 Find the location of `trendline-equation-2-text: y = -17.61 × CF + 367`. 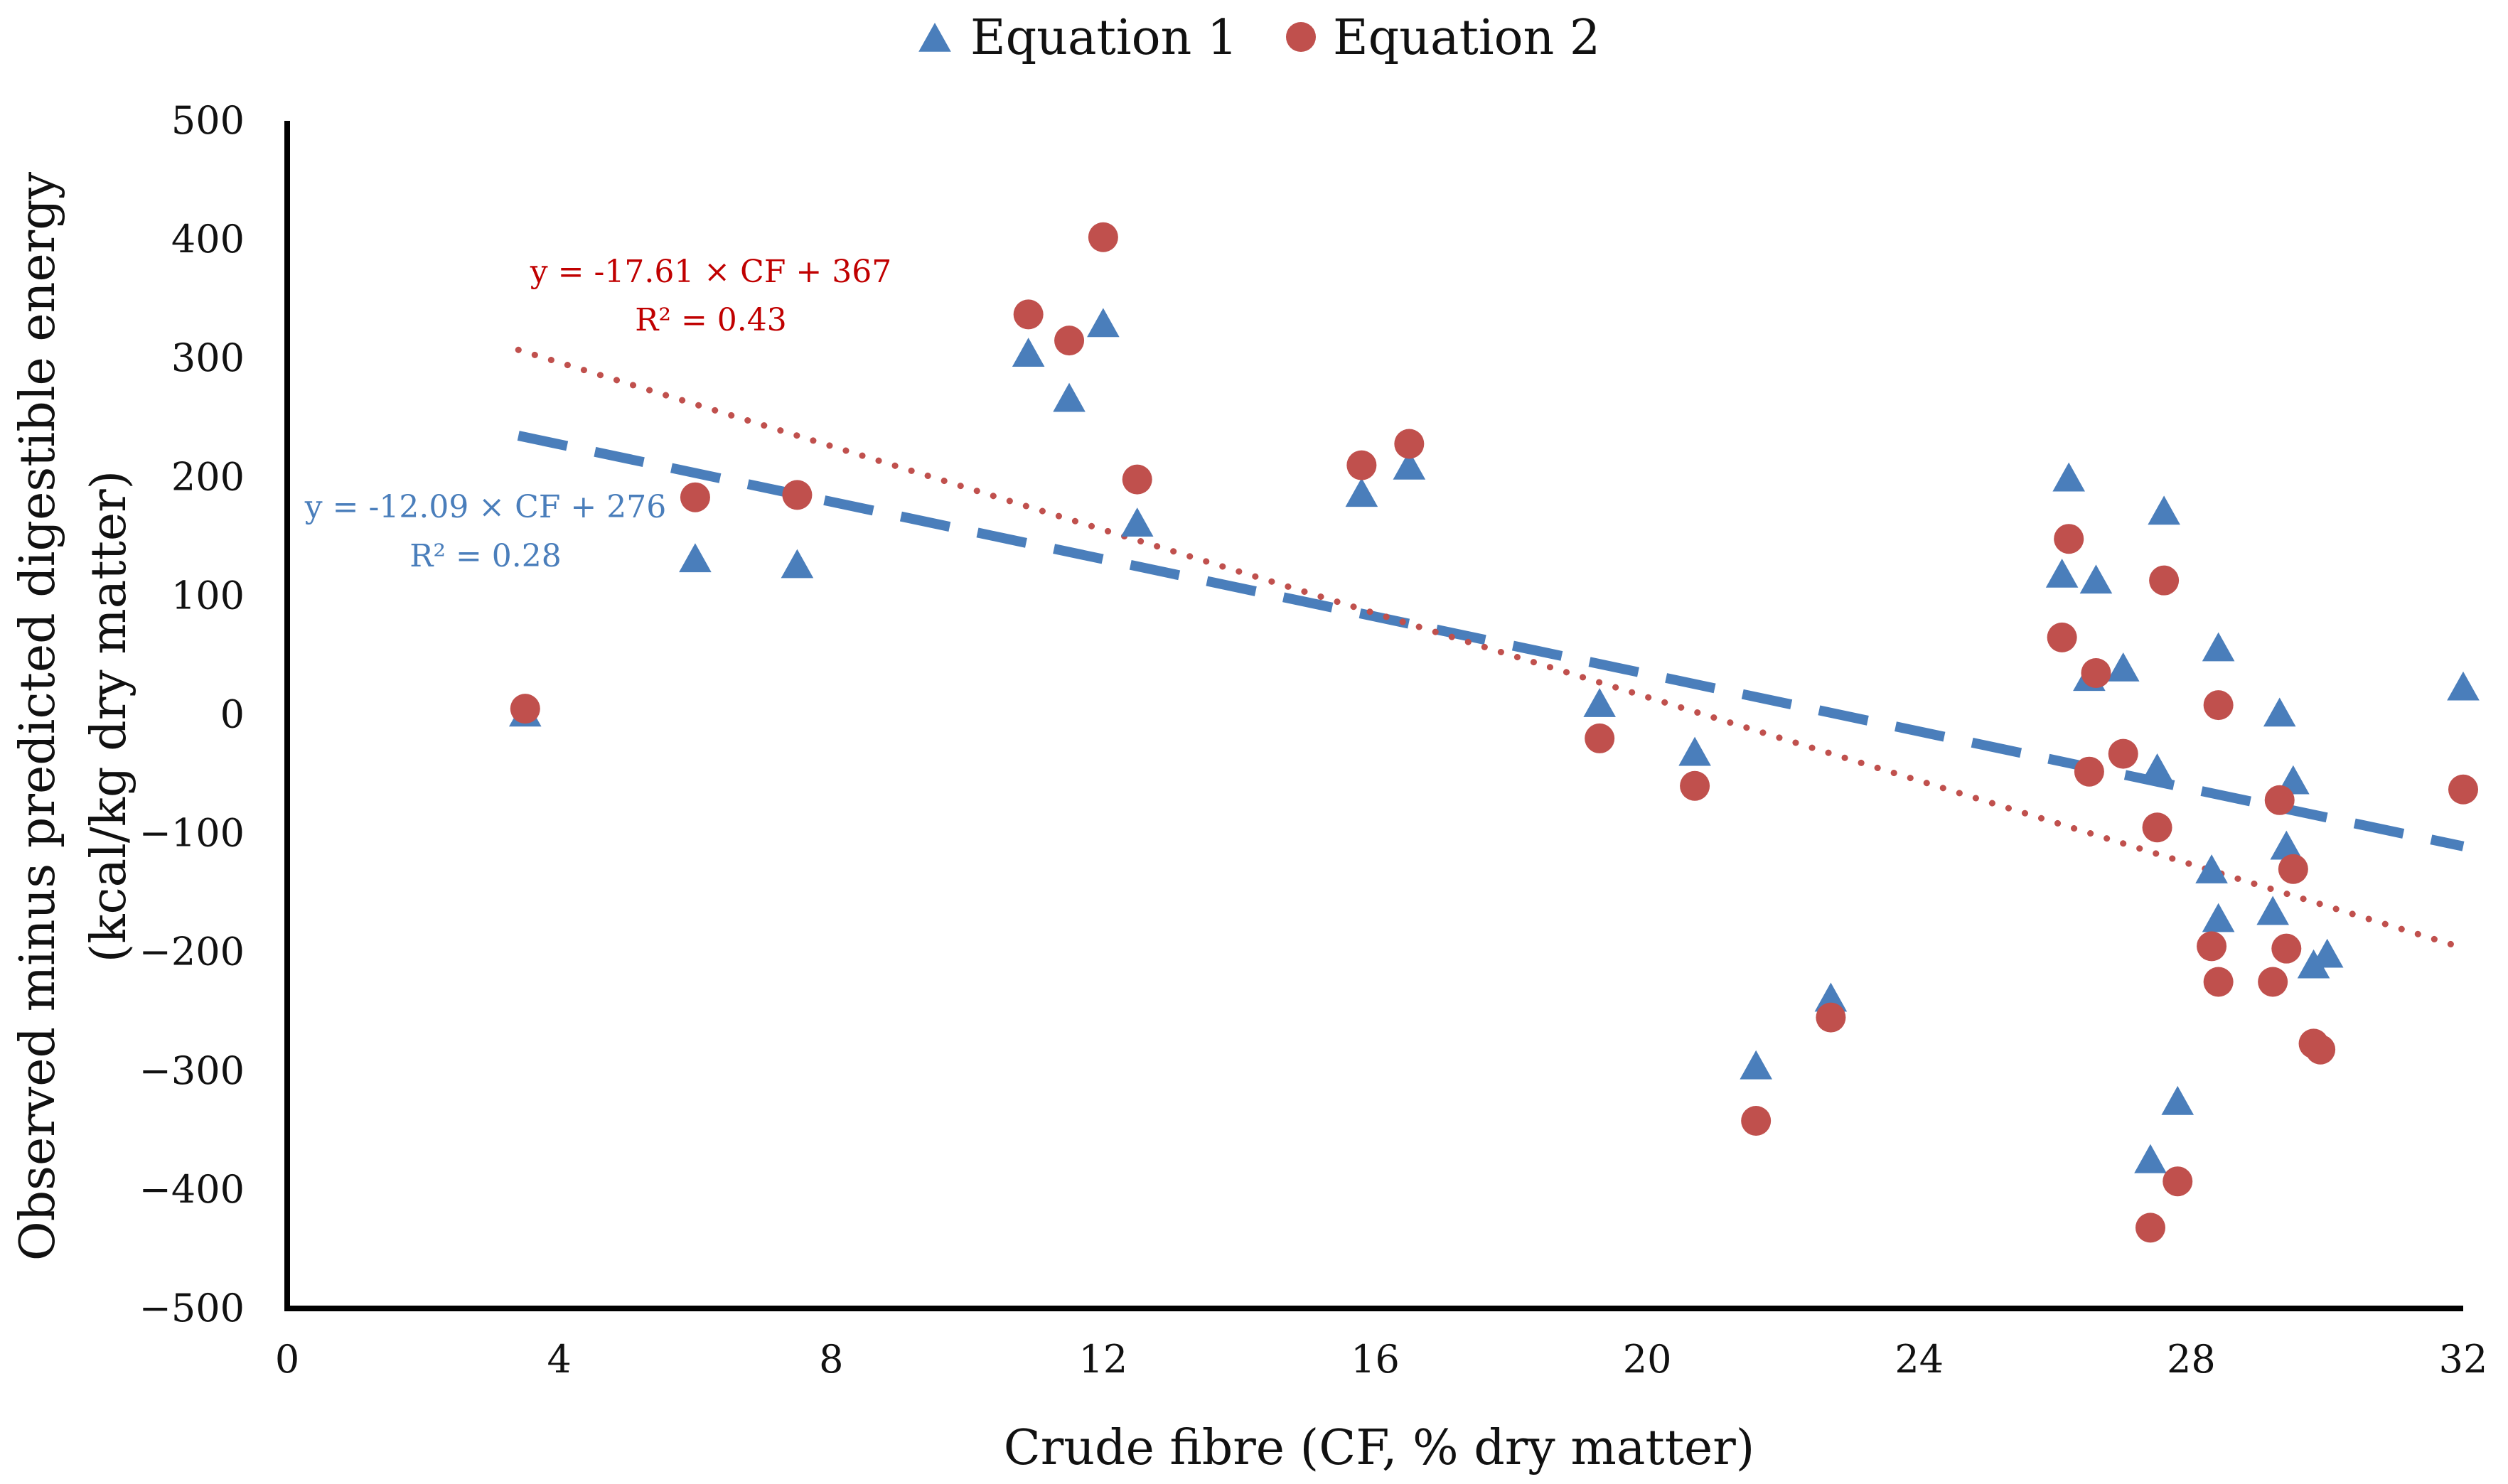

trendline-equation-2-text: y = -17.61 × CF + 367 is located at coordinates (710, 272).